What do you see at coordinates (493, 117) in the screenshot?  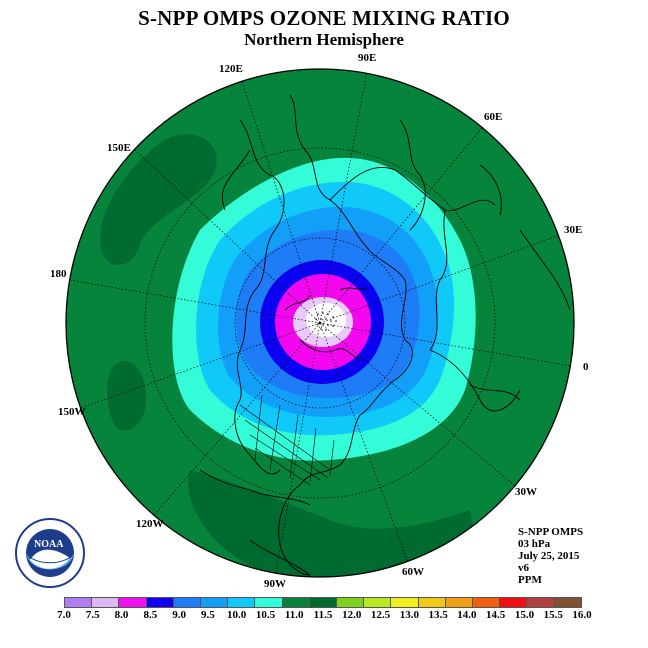 I see `lon-label-60e: 60E` at bounding box center [493, 117].